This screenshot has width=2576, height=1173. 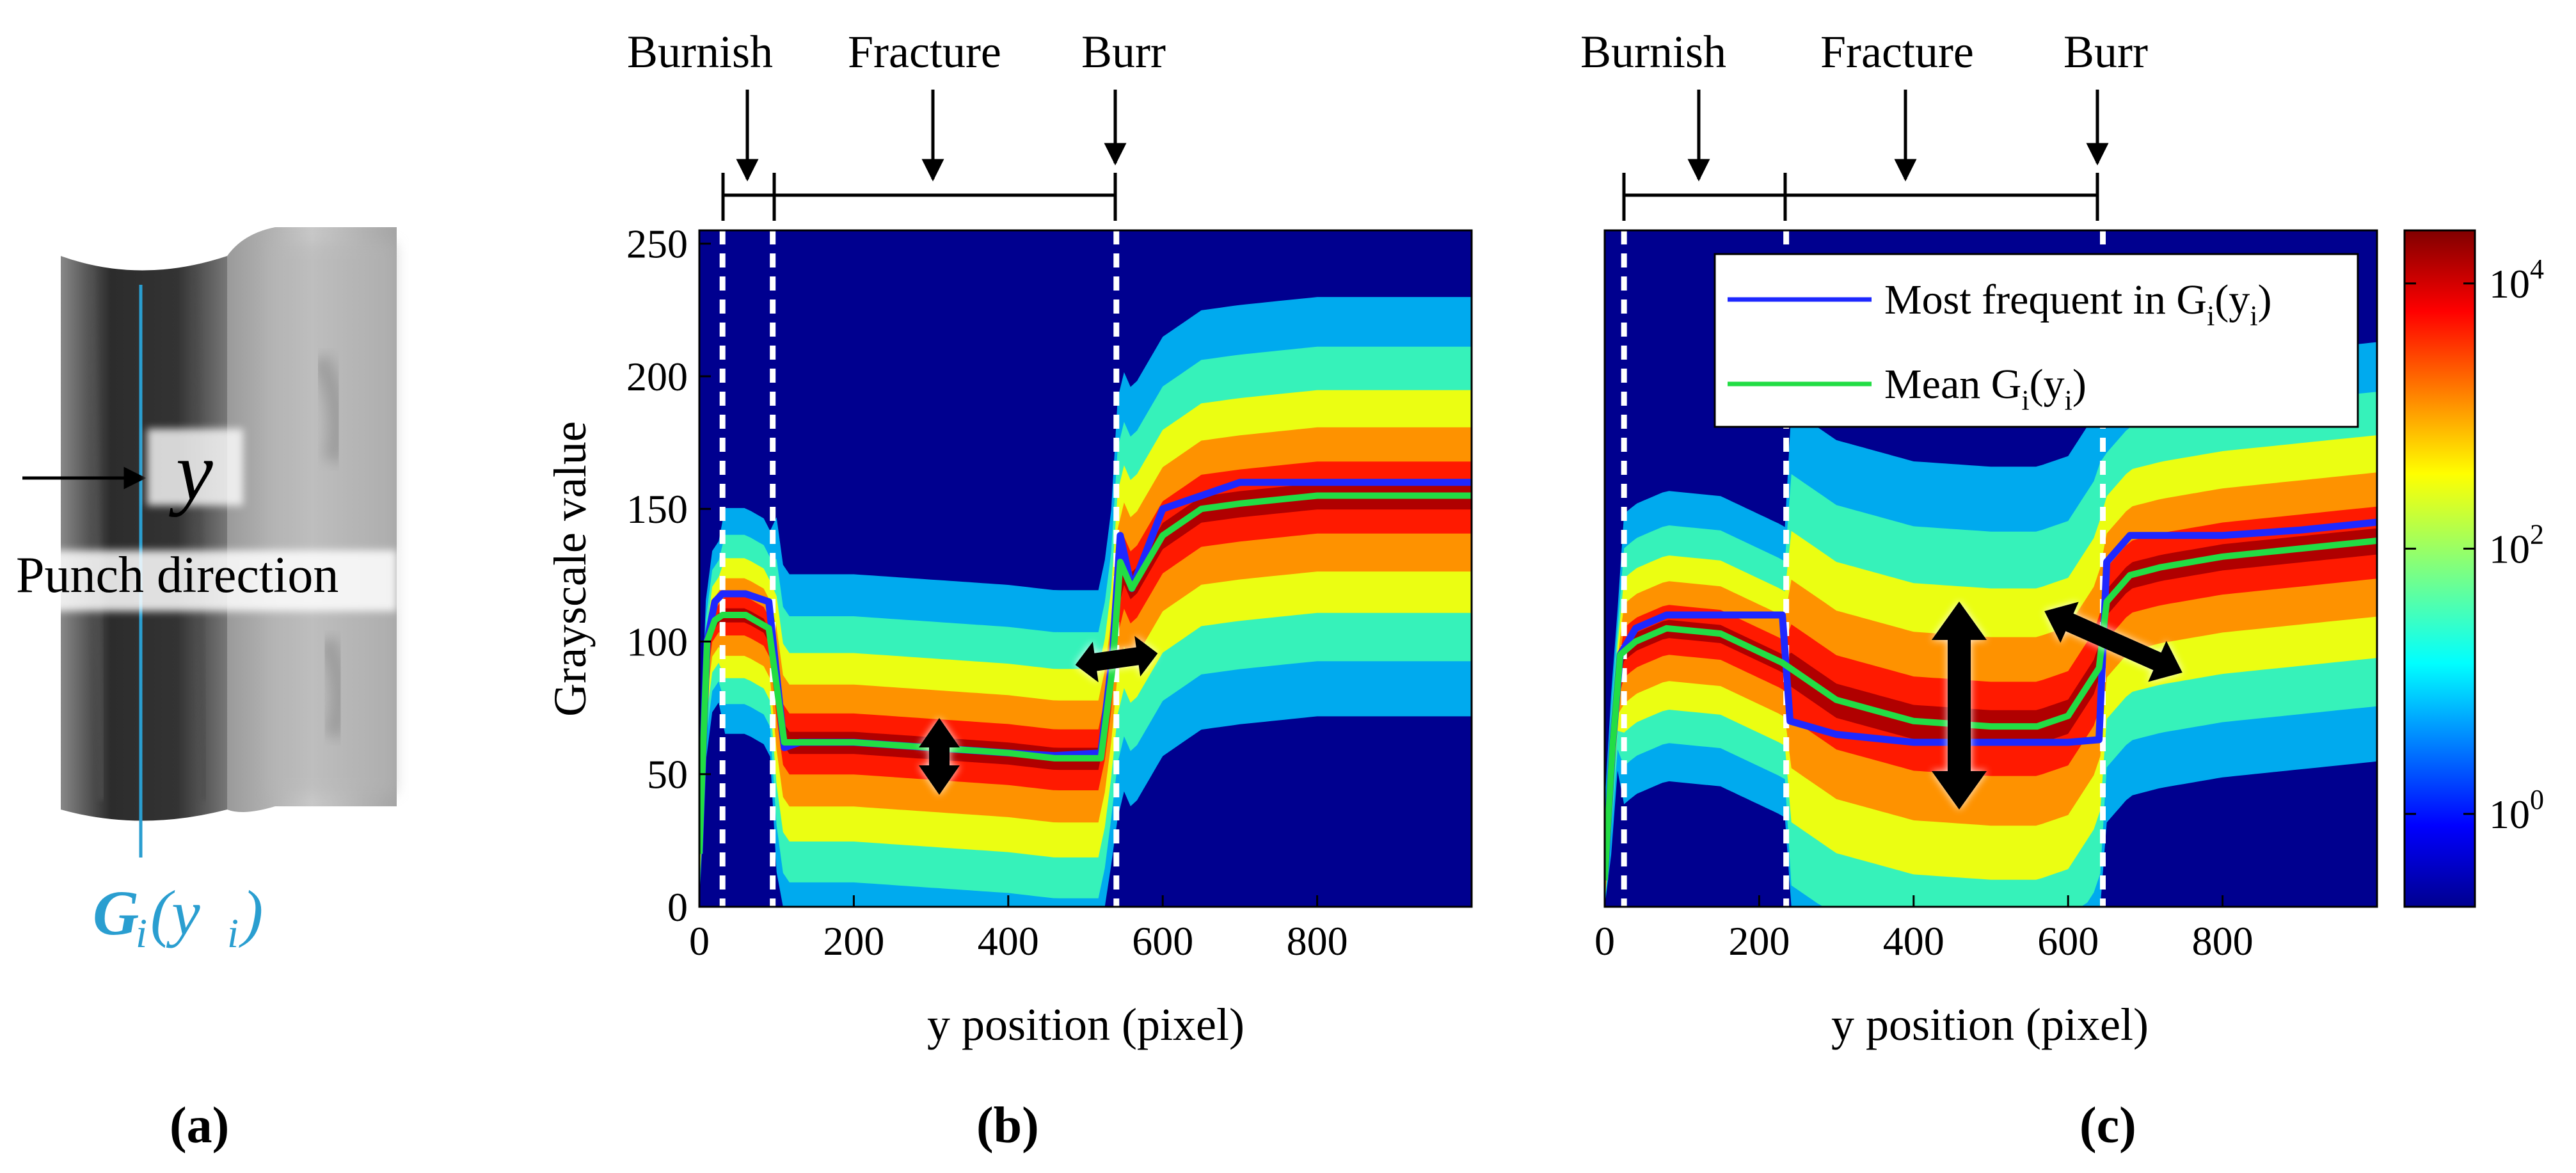 What do you see at coordinates (200, 1125) in the screenshot?
I see `panel-label-a: (a)` at bounding box center [200, 1125].